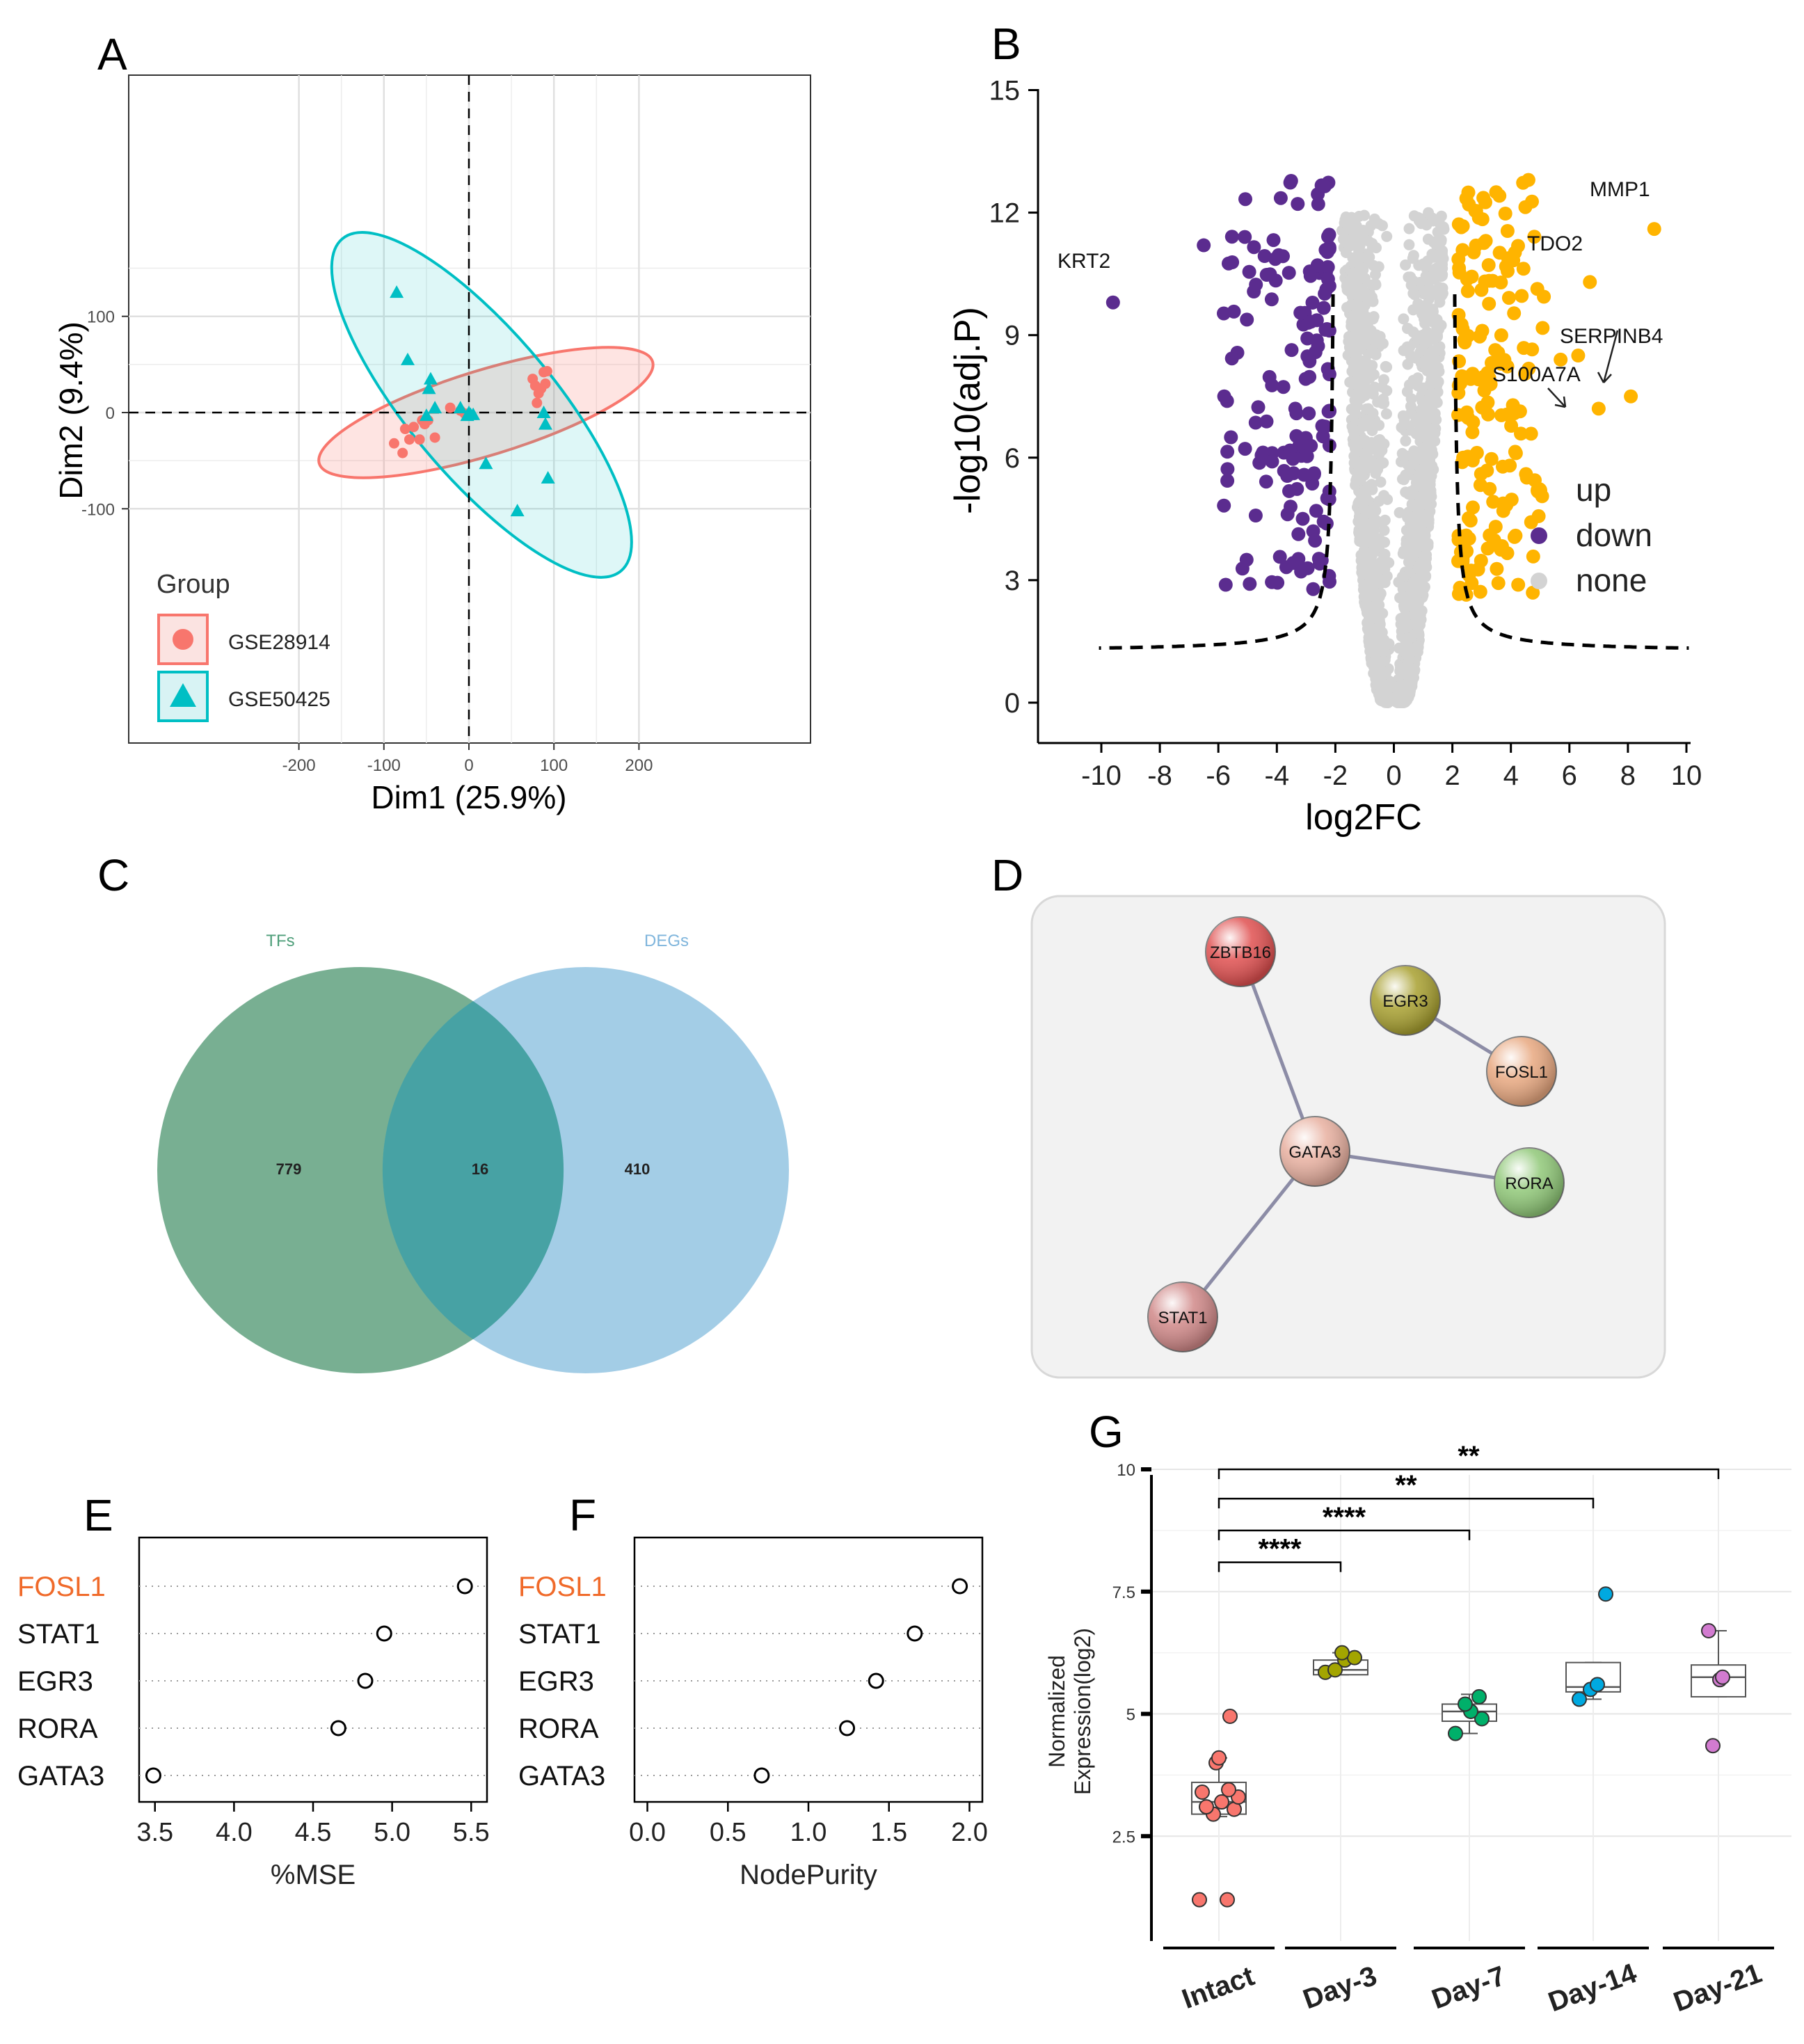 This screenshot has height=2044, width=1804. Describe the element at coordinates (1529, 1182) in the screenshot. I see `node-rora: RORA` at that location.